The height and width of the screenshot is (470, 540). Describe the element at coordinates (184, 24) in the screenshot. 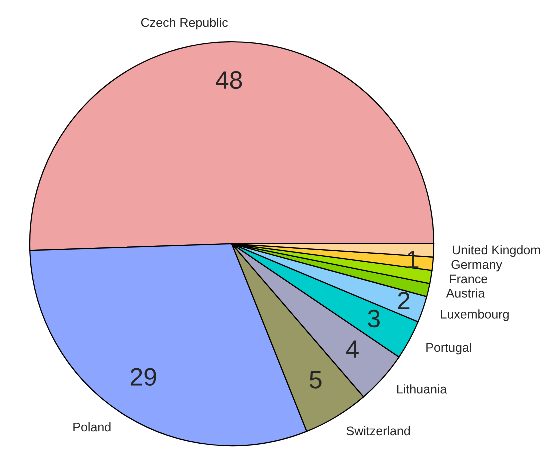

I see `slice-label: Czech Republic` at that location.